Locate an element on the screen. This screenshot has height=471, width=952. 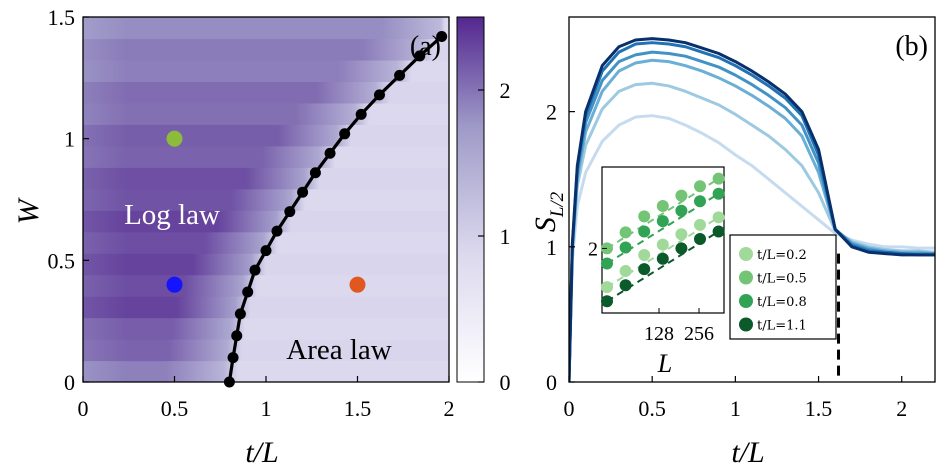
colorbar-bar is located at coordinates (470, 199).